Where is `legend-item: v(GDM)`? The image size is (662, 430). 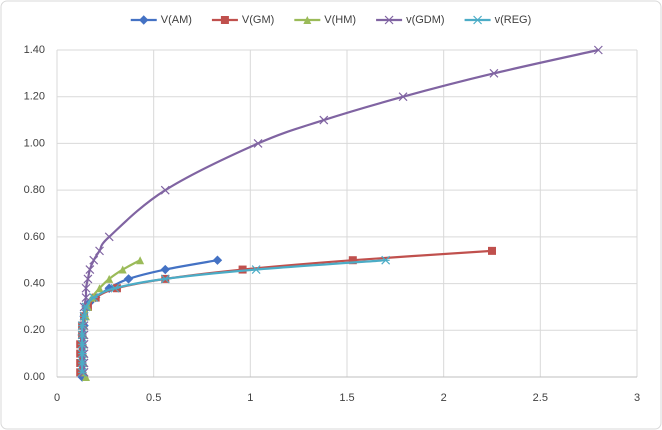
legend-item: v(GDM) is located at coordinates (410, 20).